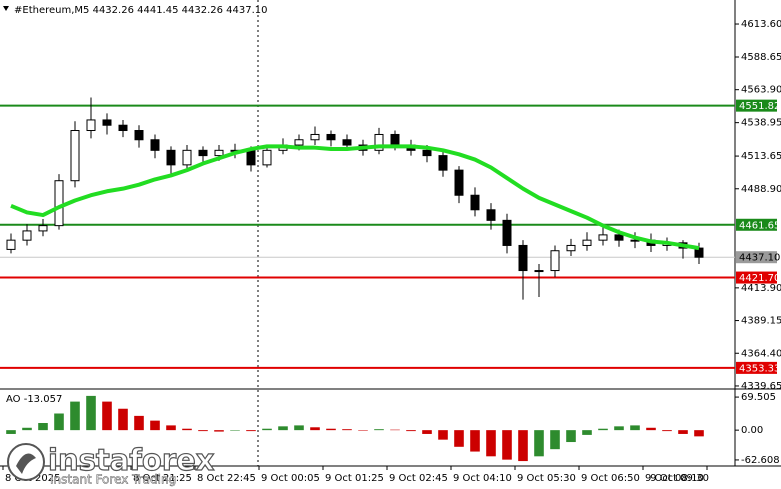 The image size is (781, 489). What do you see at coordinates (482, 478) in the screenshot?
I see `x-tick-label: 9 Oct 04:10` at bounding box center [482, 478].